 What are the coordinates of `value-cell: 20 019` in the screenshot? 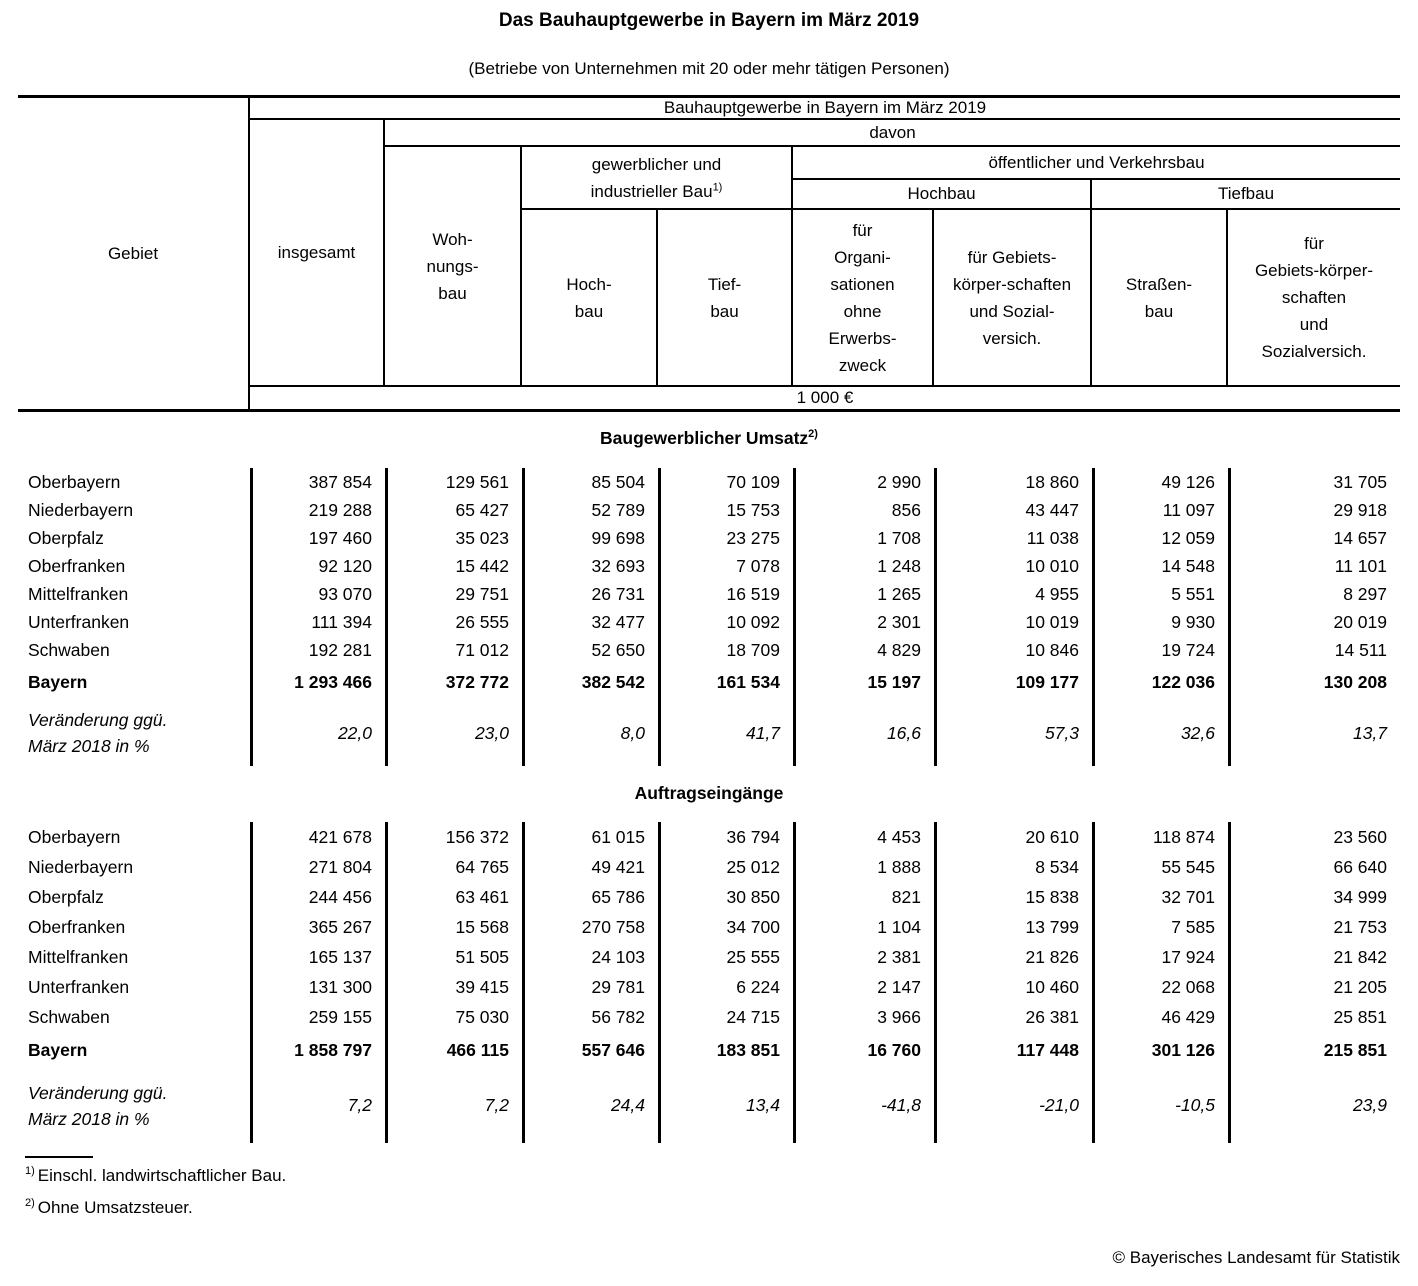 It's located at (1314, 622).